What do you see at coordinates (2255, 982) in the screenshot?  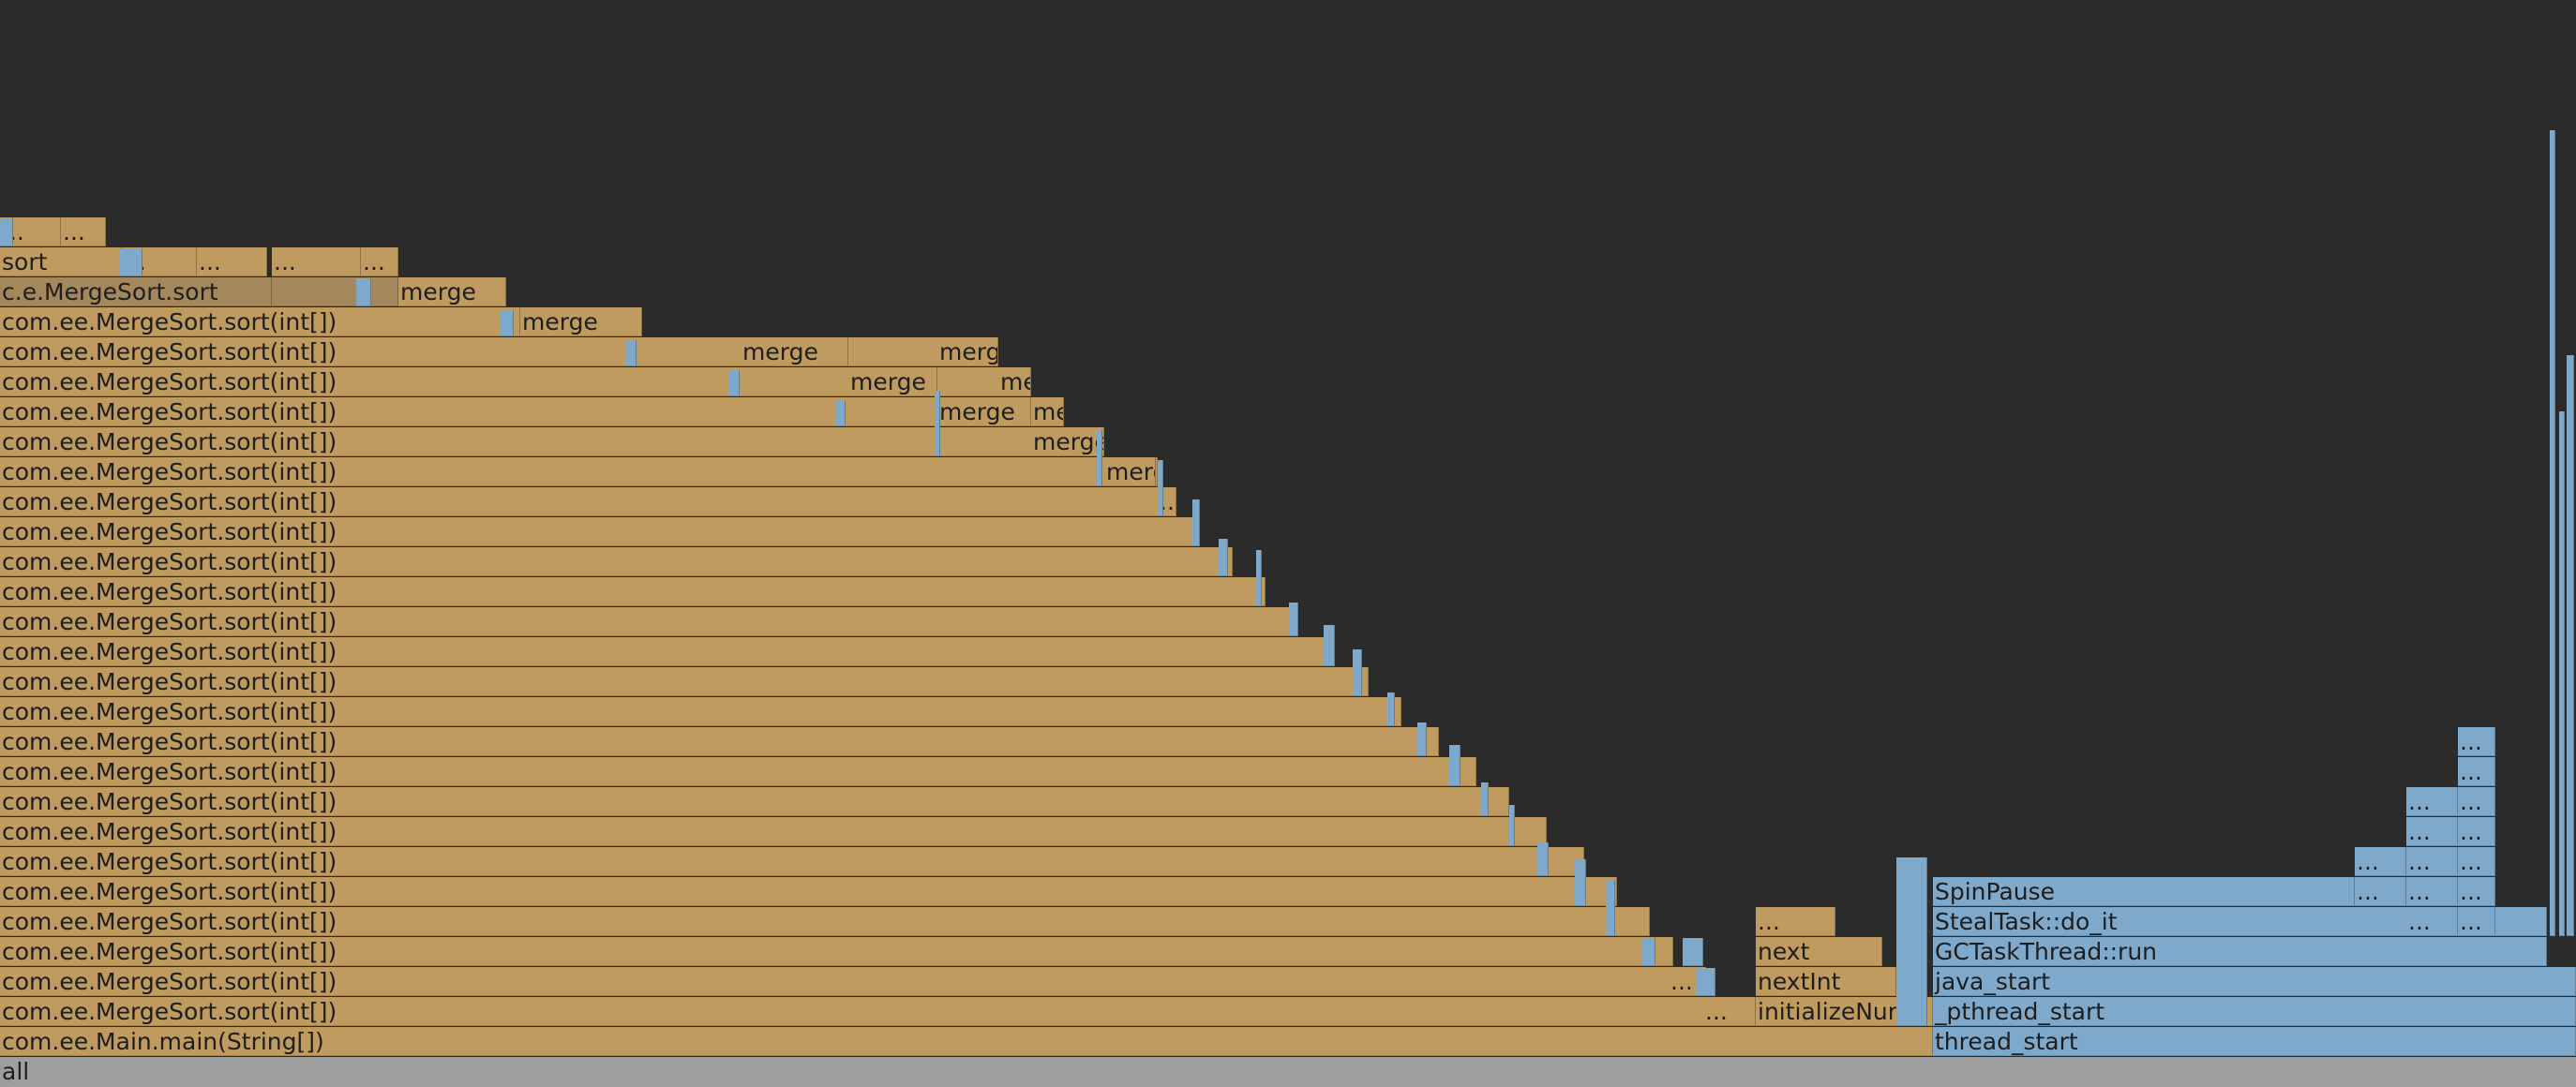 I see `frame-java-start: java_start` at bounding box center [2255, 982].